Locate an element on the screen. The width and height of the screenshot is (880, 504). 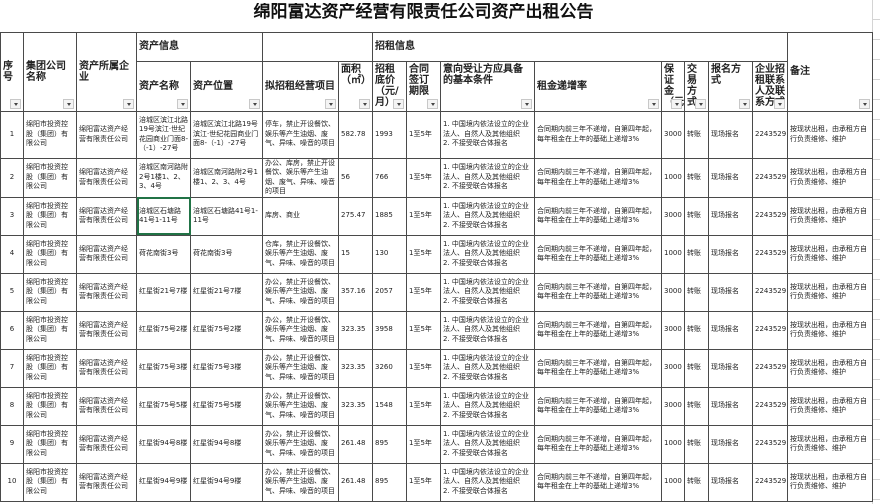
group-header-rent-info: 招租信息 is located at coordinates (580, 46).